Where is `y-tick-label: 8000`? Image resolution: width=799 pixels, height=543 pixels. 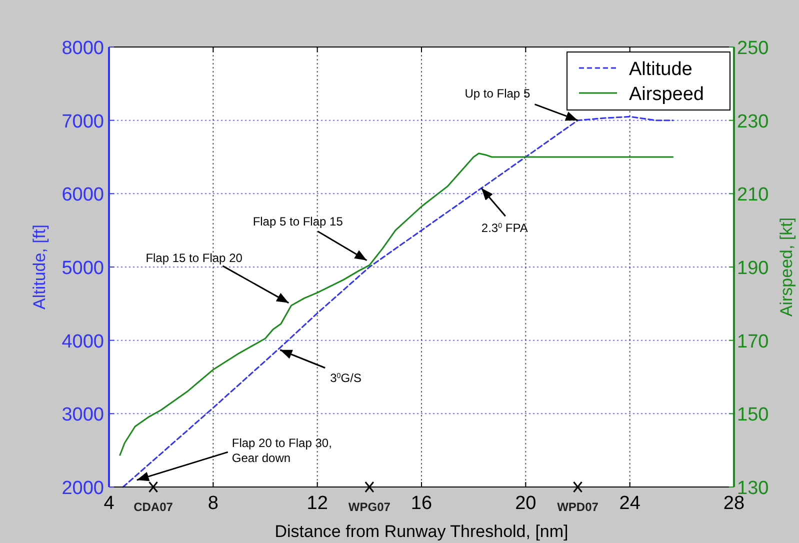
y-tick-label: 8000 is located at coordinates (83, 48).